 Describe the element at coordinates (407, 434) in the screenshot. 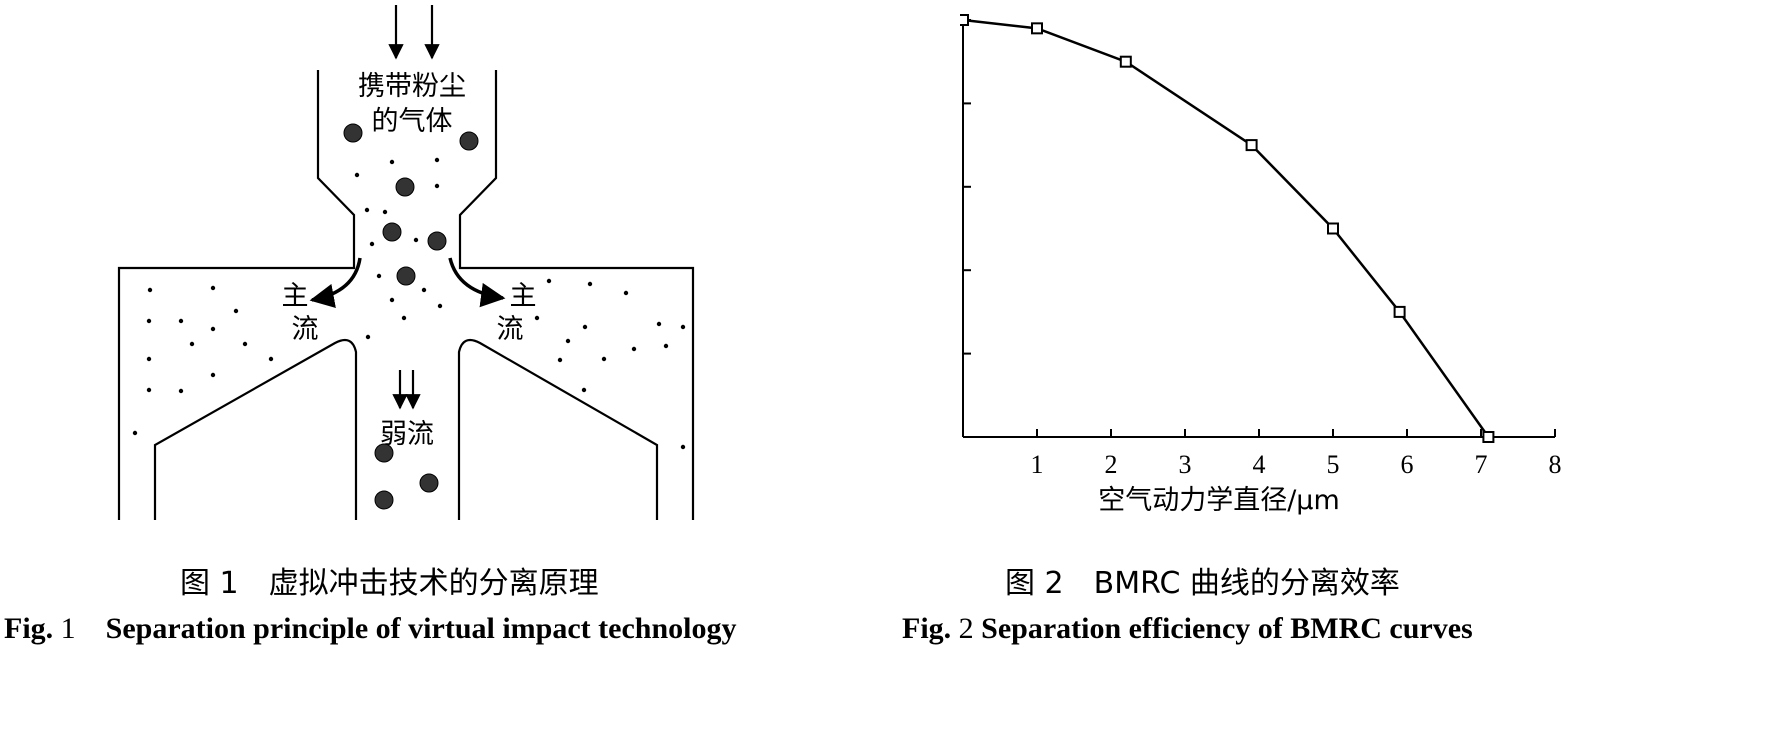

I see `minor-flow-label: 弱流` at that location.